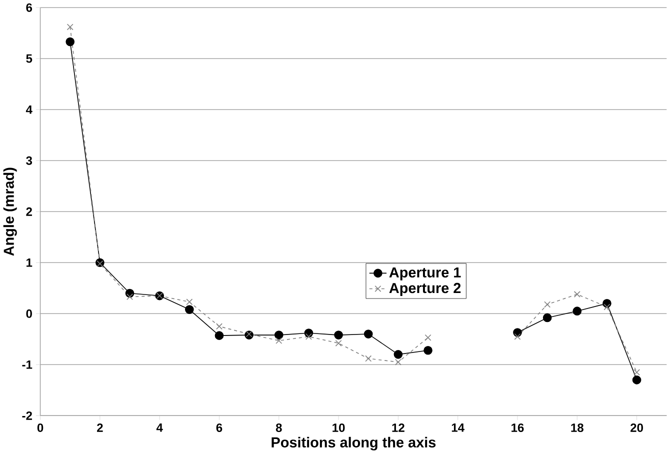  What do you see at coordinates (398, 428) in the screenshot?
I see `x-tick-label: 12` at bounding box center [398, 428].